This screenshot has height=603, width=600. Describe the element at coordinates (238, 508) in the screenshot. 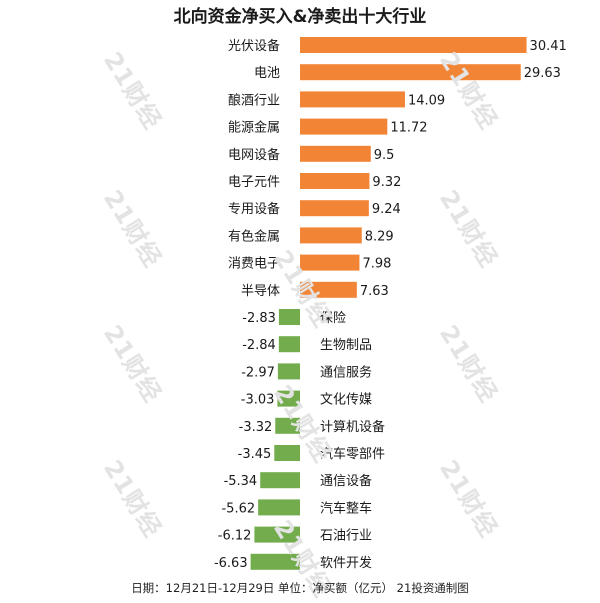

I see `data-label: -5.62` at that location.